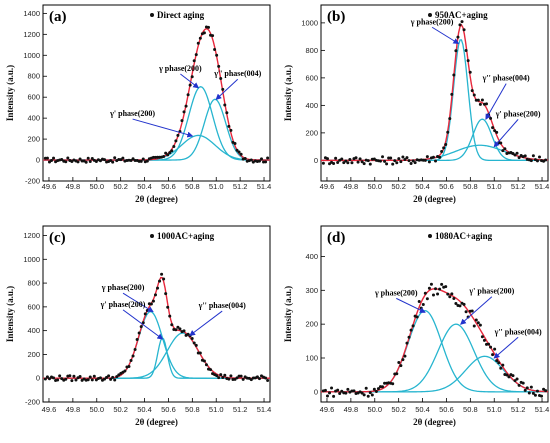 This screenshot has height=443, width=550. I want to click on fit-curve, so click(434, 92).